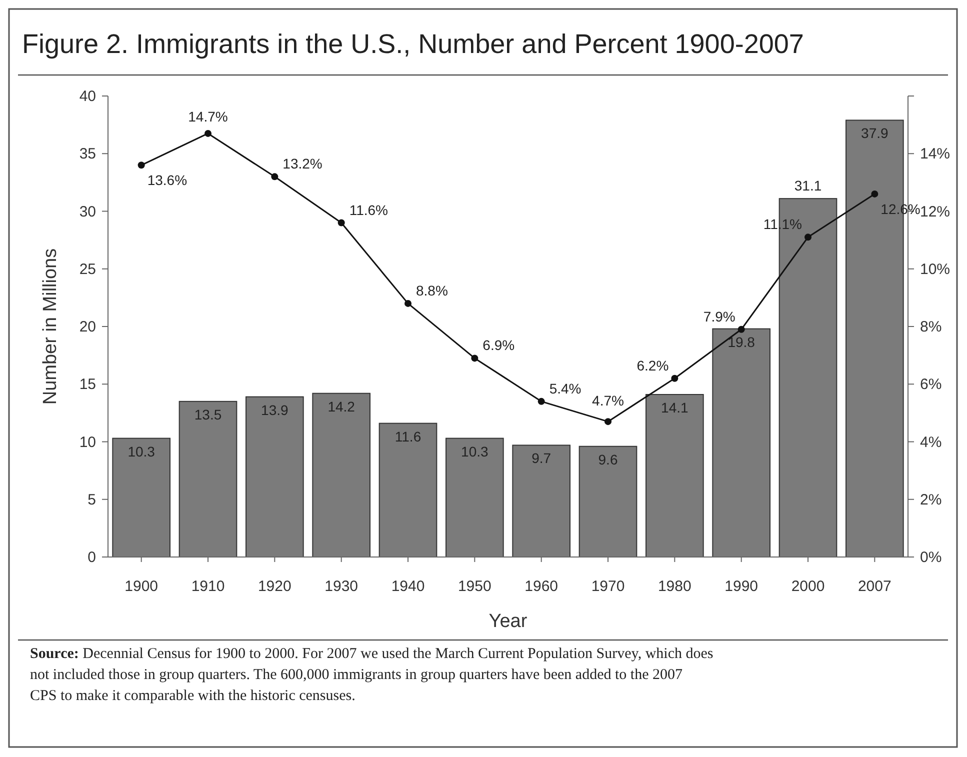 The height and width of the screenshot is (757, 967). Describe the element at coordinates (92, 557) in the screenshot. I see `y-tick-label: 0` at that location.